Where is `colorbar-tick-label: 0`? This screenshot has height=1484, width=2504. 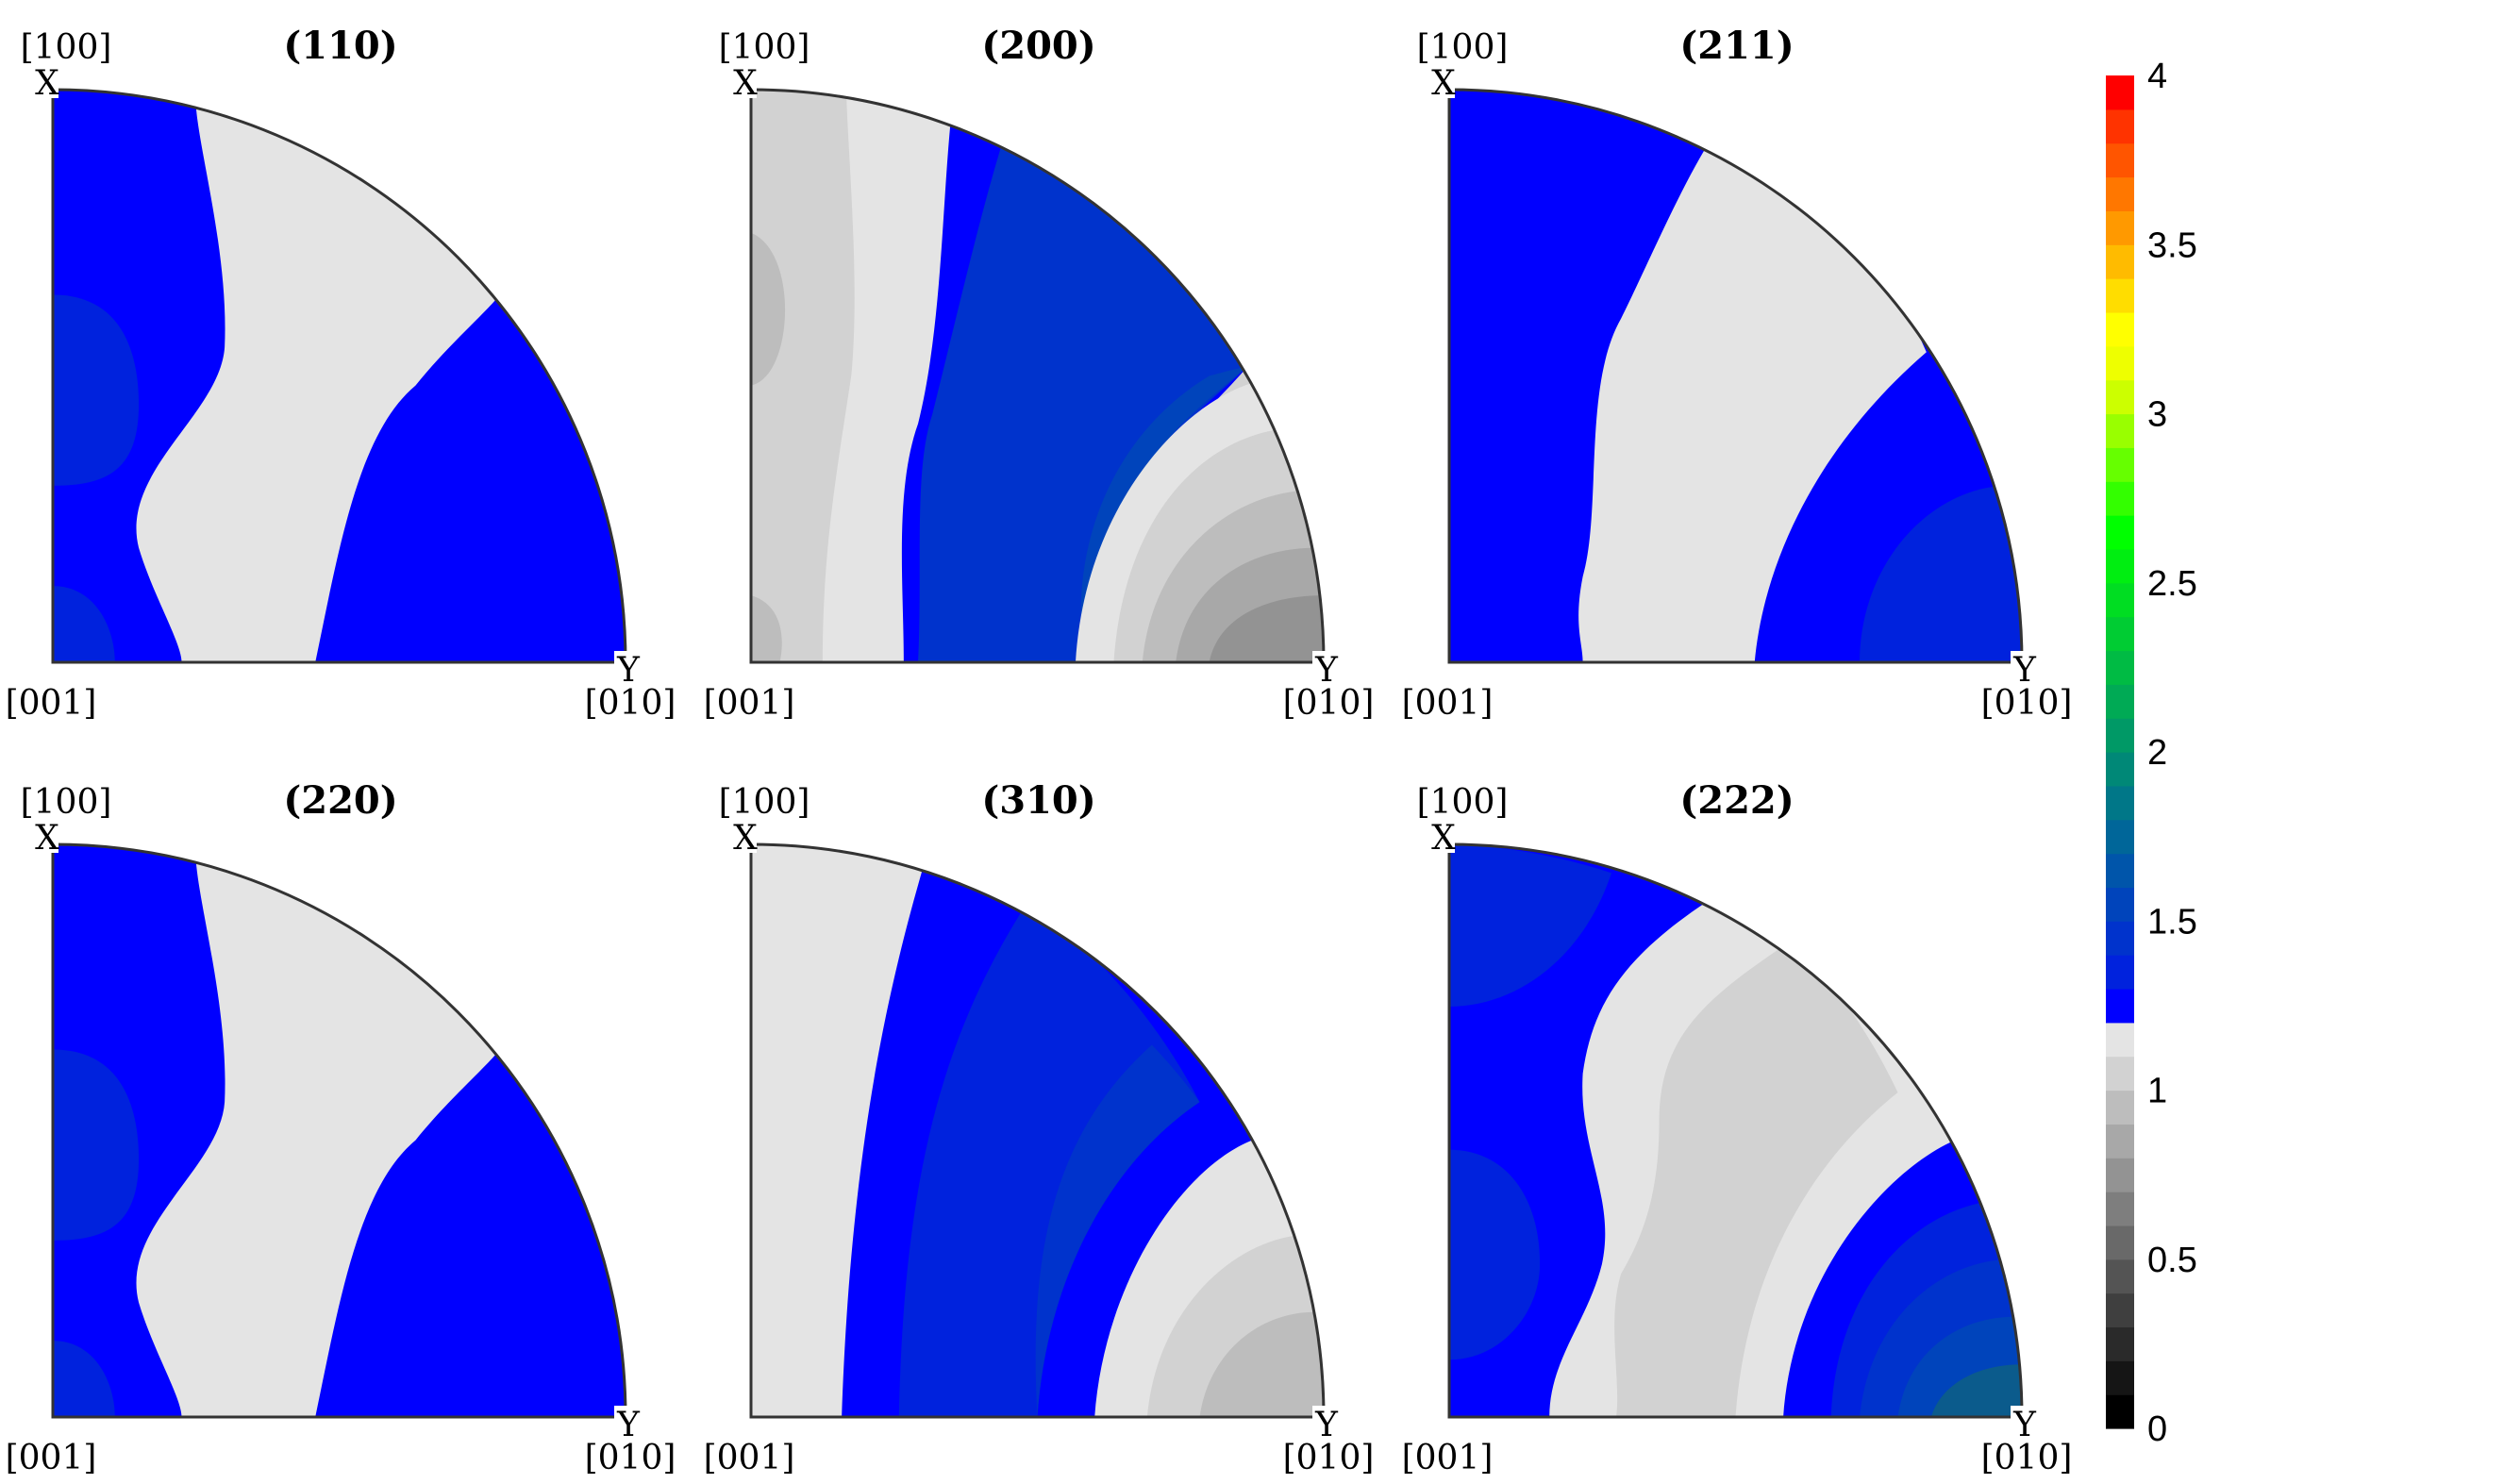
colorbar-tick-label: 0 is located at coordinates (2157, 1429).